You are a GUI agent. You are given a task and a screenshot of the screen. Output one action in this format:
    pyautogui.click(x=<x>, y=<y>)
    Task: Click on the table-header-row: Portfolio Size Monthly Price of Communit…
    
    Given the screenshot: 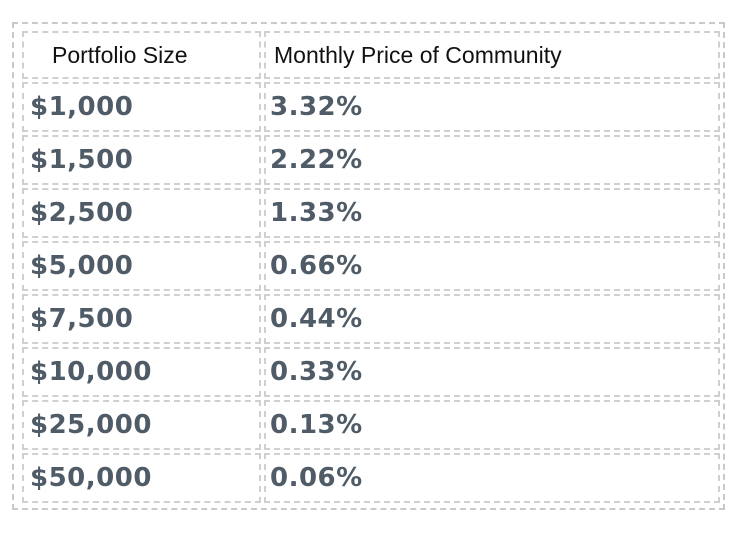 What is the action you would take?
    pyautogui.click(x=371, y=55)
    